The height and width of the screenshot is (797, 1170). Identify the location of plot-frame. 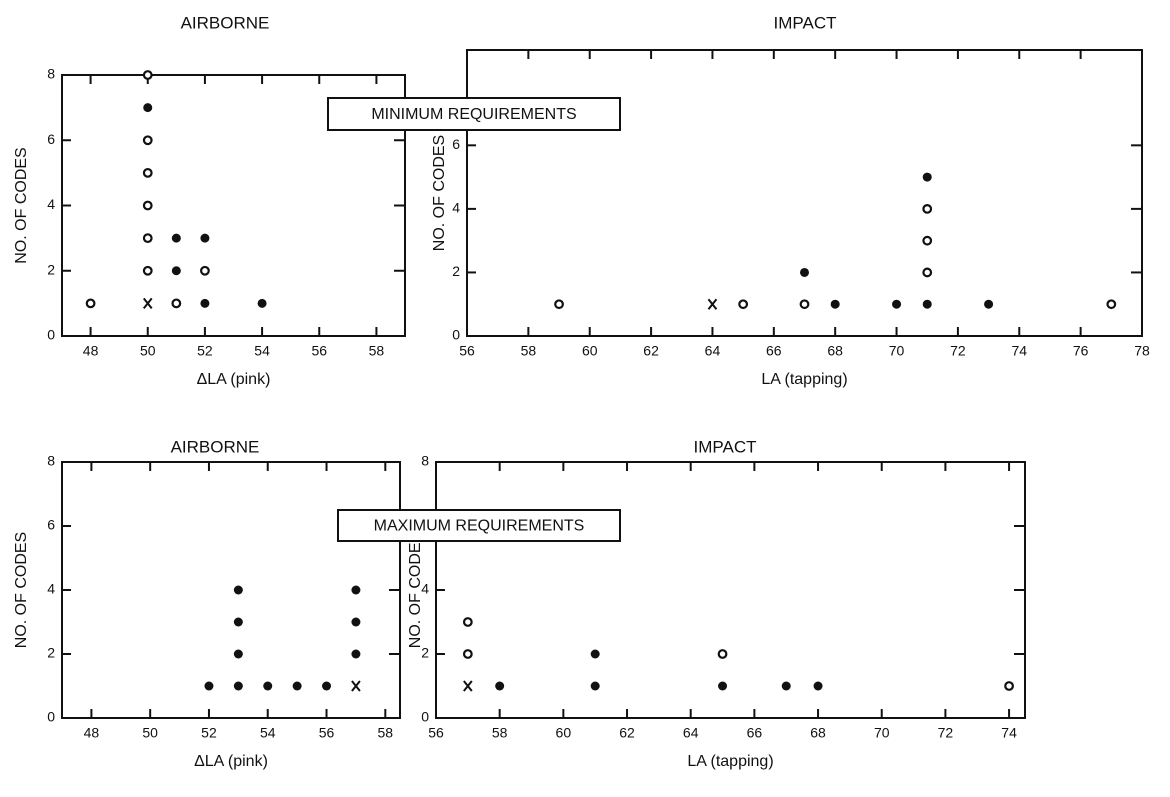
(231, 590).